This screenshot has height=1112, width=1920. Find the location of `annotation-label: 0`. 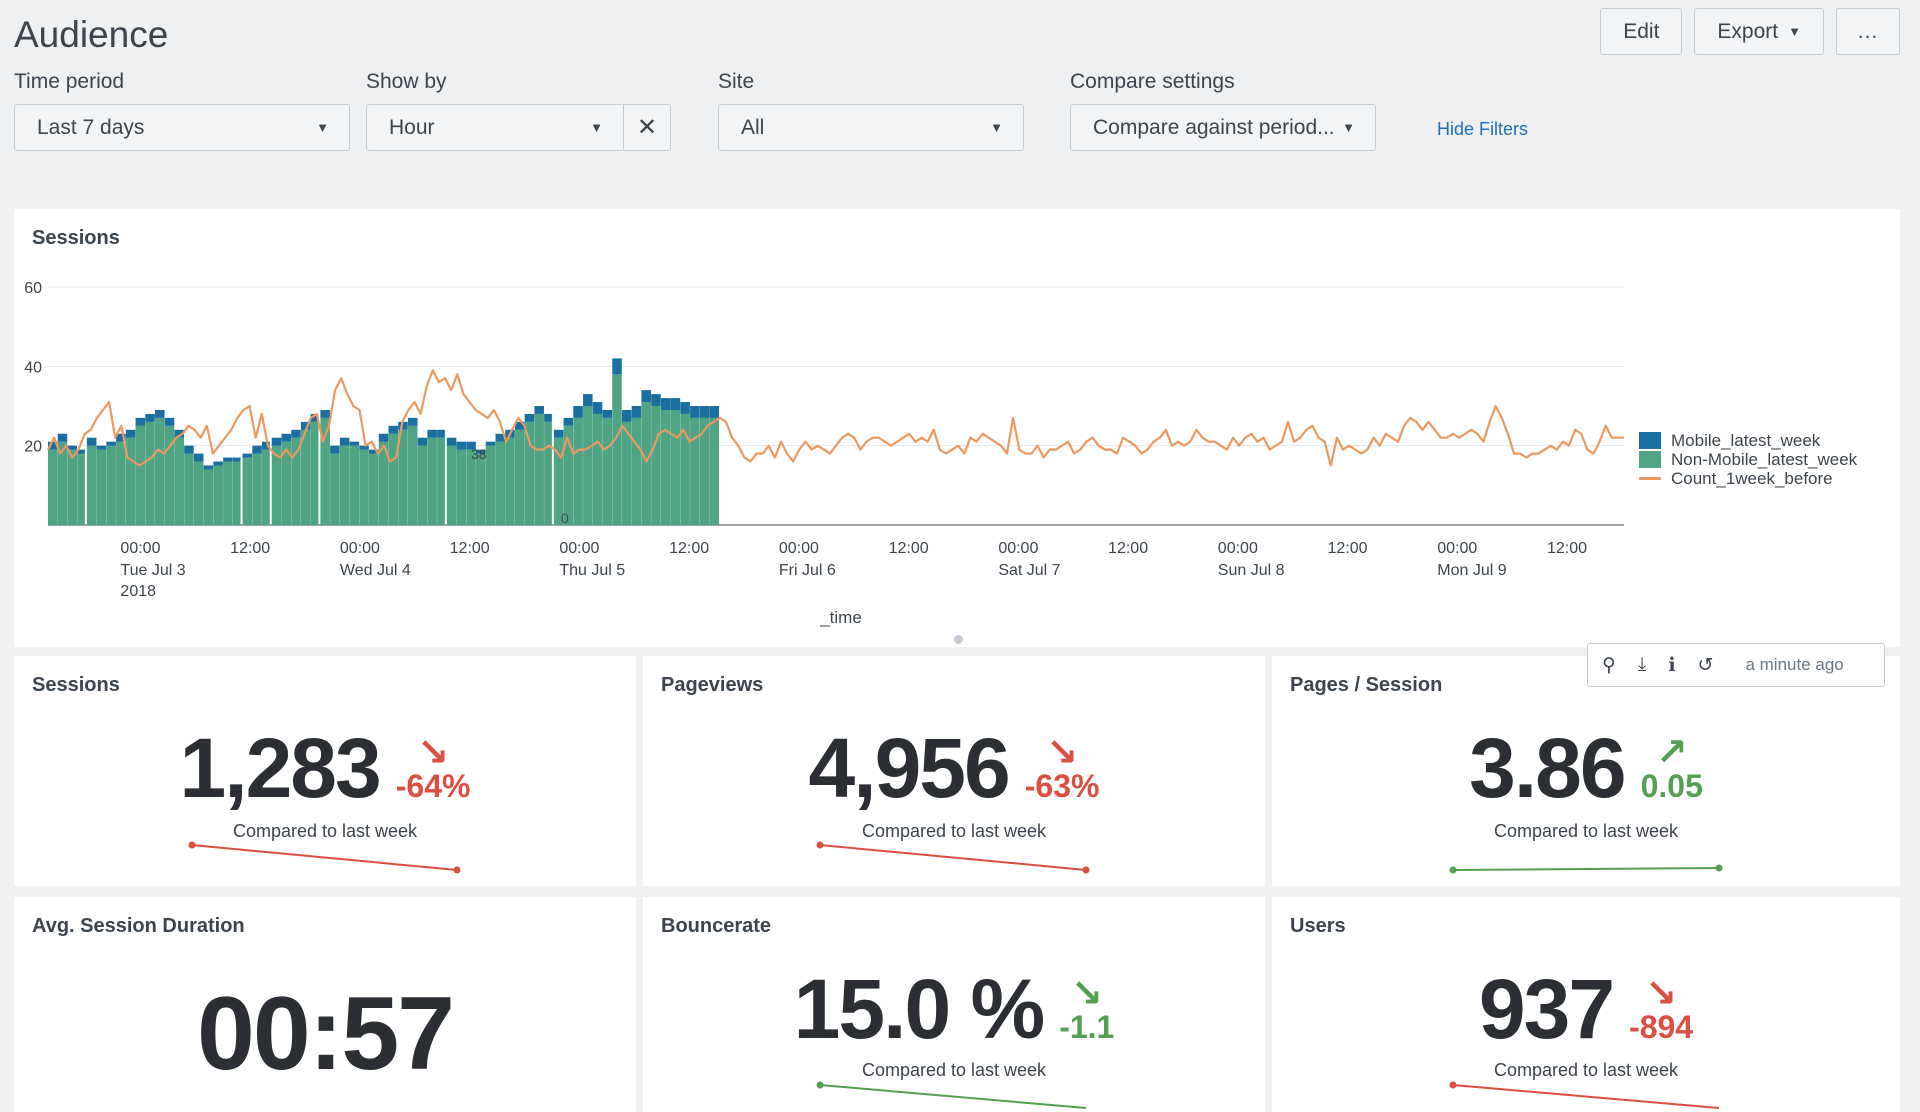

annotation-label: 0 is located at coordinates (565, 518).